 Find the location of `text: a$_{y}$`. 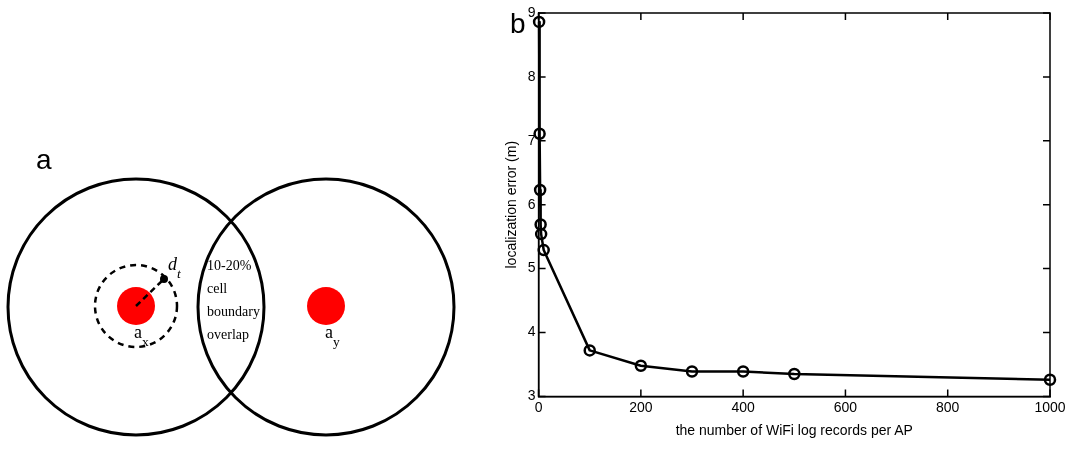

text: a$_{y}$ is located at coordinates (332, 335).